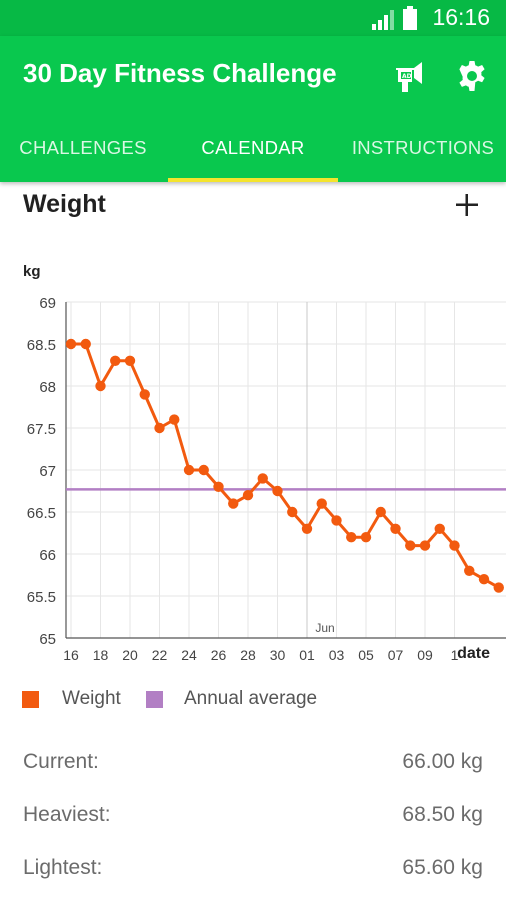  What do you see at coordinates (410, 18) in the screenshot?
I see `battery-icon` at bounding box center [410, 18].